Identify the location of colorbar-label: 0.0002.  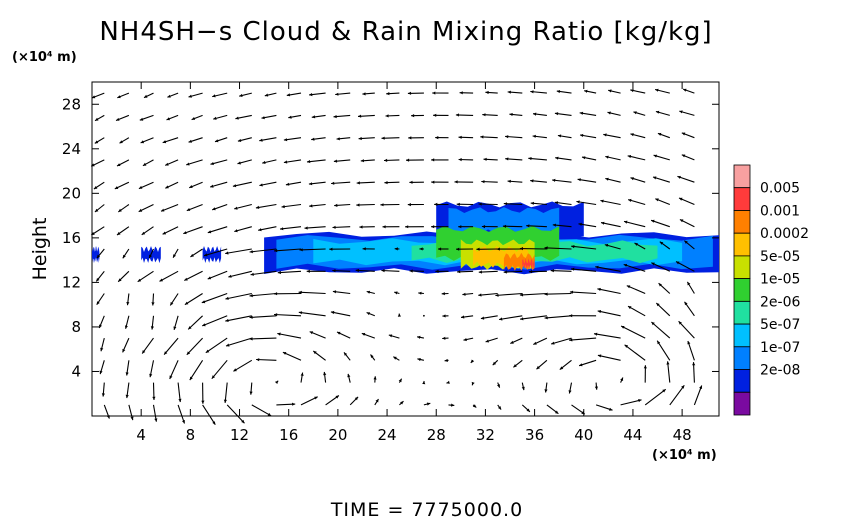
(784, 234).